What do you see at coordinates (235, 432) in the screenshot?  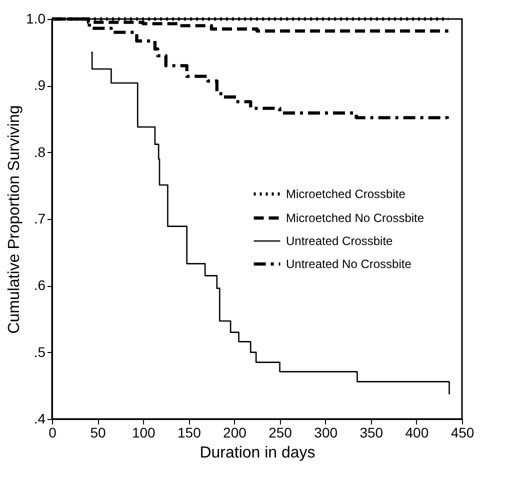 I see `x-tick-label: 200` at bounding box center [235, 432].